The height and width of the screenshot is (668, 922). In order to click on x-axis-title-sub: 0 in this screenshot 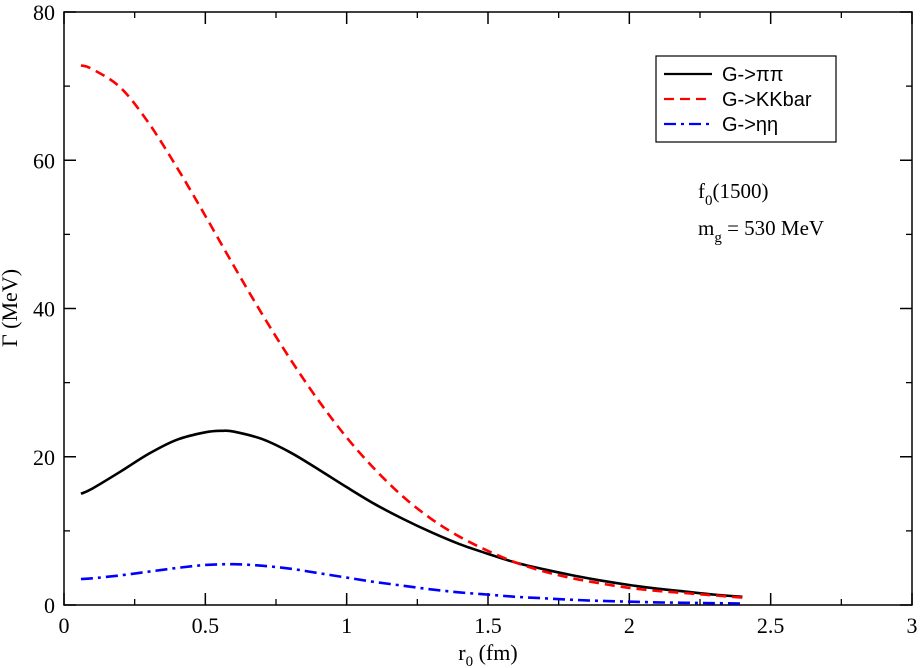, I will do `click(470, 661)`.